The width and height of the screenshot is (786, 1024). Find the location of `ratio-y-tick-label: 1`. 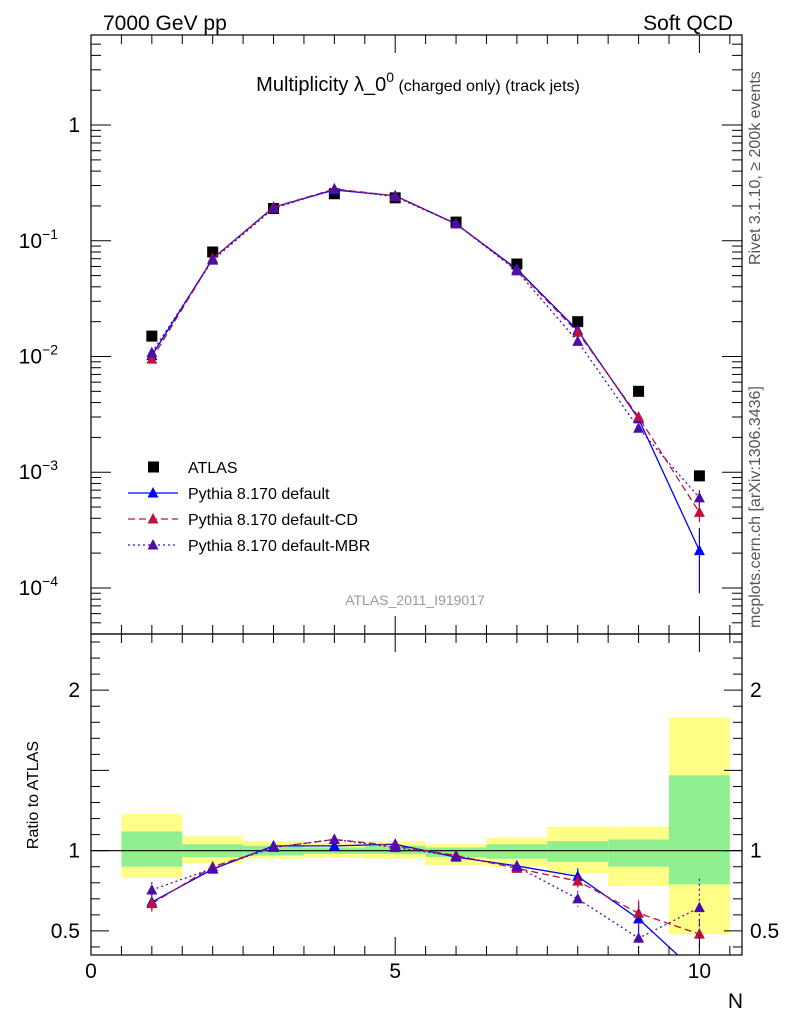

ratio-y-tick-label: 1 is located at coordinates (74, 851).